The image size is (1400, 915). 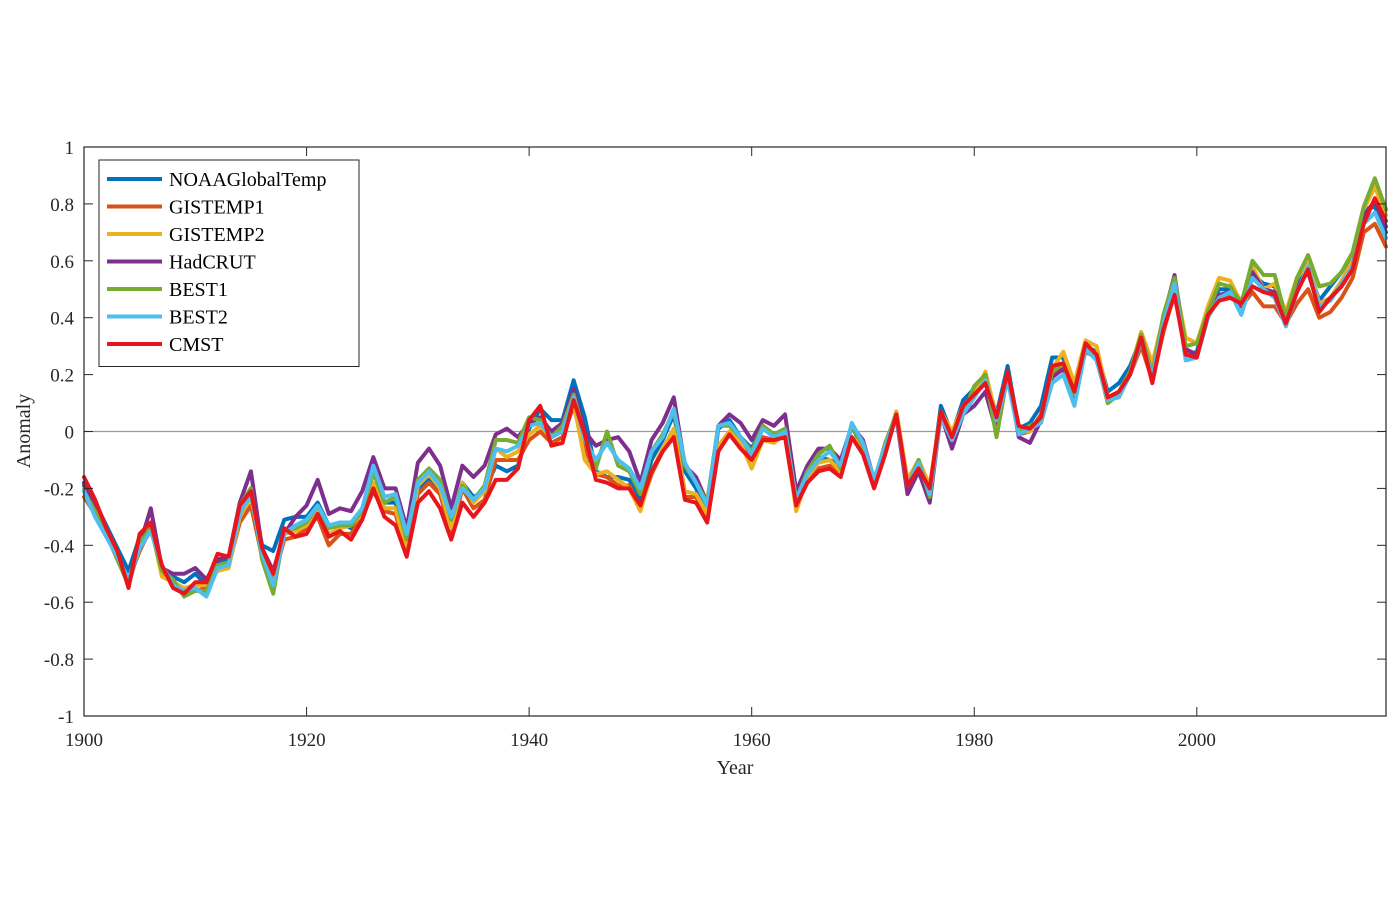 I want to click on y-tick-label: 0.4, so click(x=62, y=319).